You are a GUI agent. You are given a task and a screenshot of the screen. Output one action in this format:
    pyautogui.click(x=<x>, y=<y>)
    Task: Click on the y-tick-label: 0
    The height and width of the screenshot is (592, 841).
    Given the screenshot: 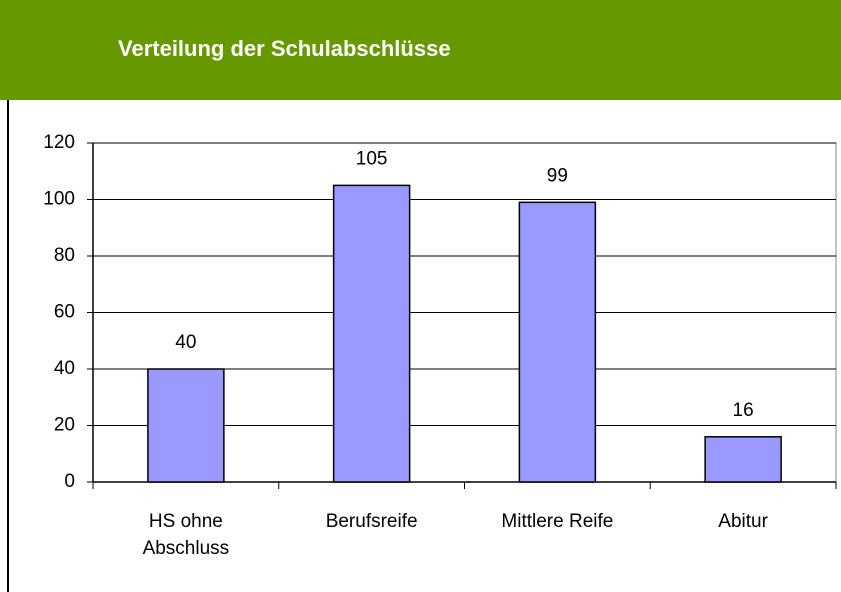 What is the action you would take?
    pyautogui.click(x=69, y=481)
    